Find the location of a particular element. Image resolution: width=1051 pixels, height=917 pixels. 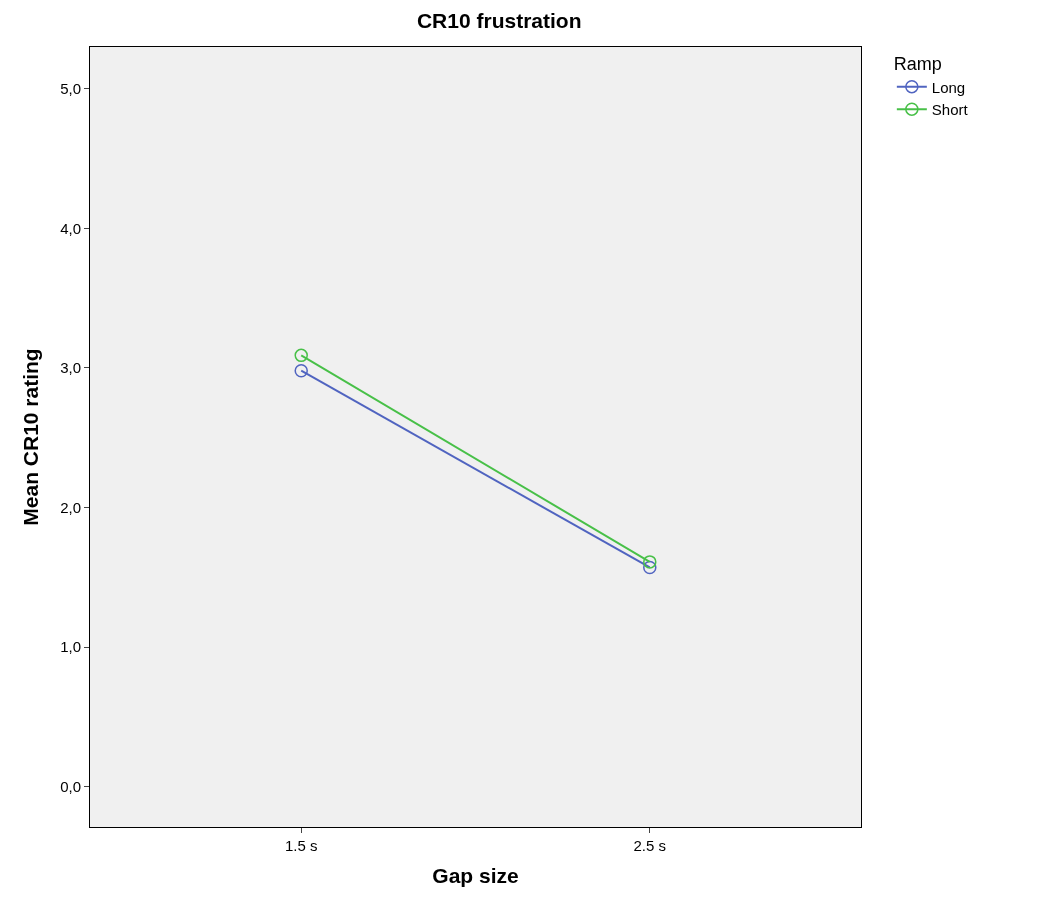

y-tick-label: 5,0 is located at coordinates (70, 89).